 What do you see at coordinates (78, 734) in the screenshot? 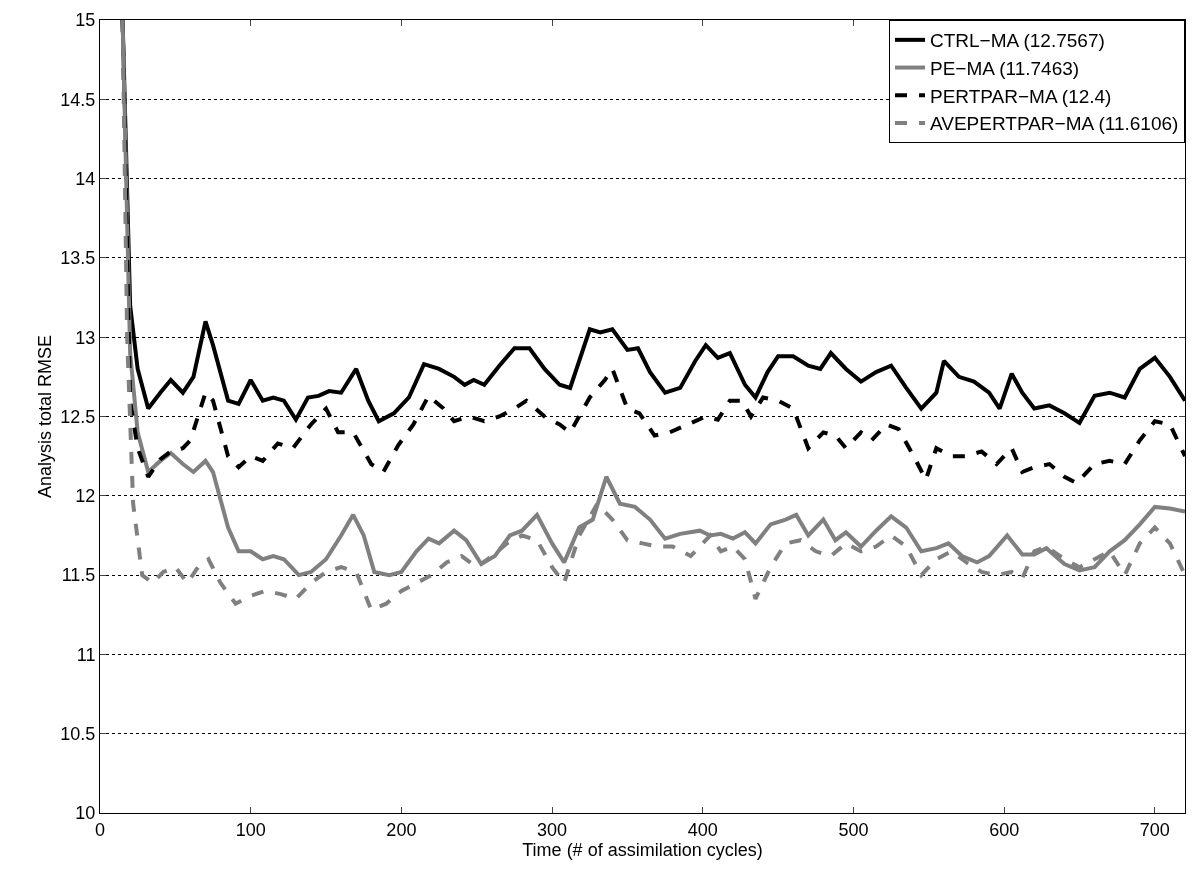
I see `y-tick-label: 10.5` at bounding box center [78, 734].